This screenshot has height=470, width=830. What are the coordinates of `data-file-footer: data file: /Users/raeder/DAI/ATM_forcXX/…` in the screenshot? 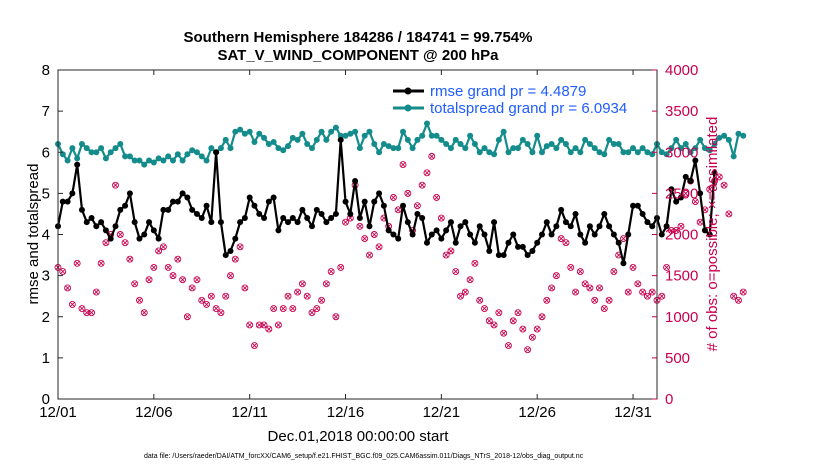 It's located at (364, 456).